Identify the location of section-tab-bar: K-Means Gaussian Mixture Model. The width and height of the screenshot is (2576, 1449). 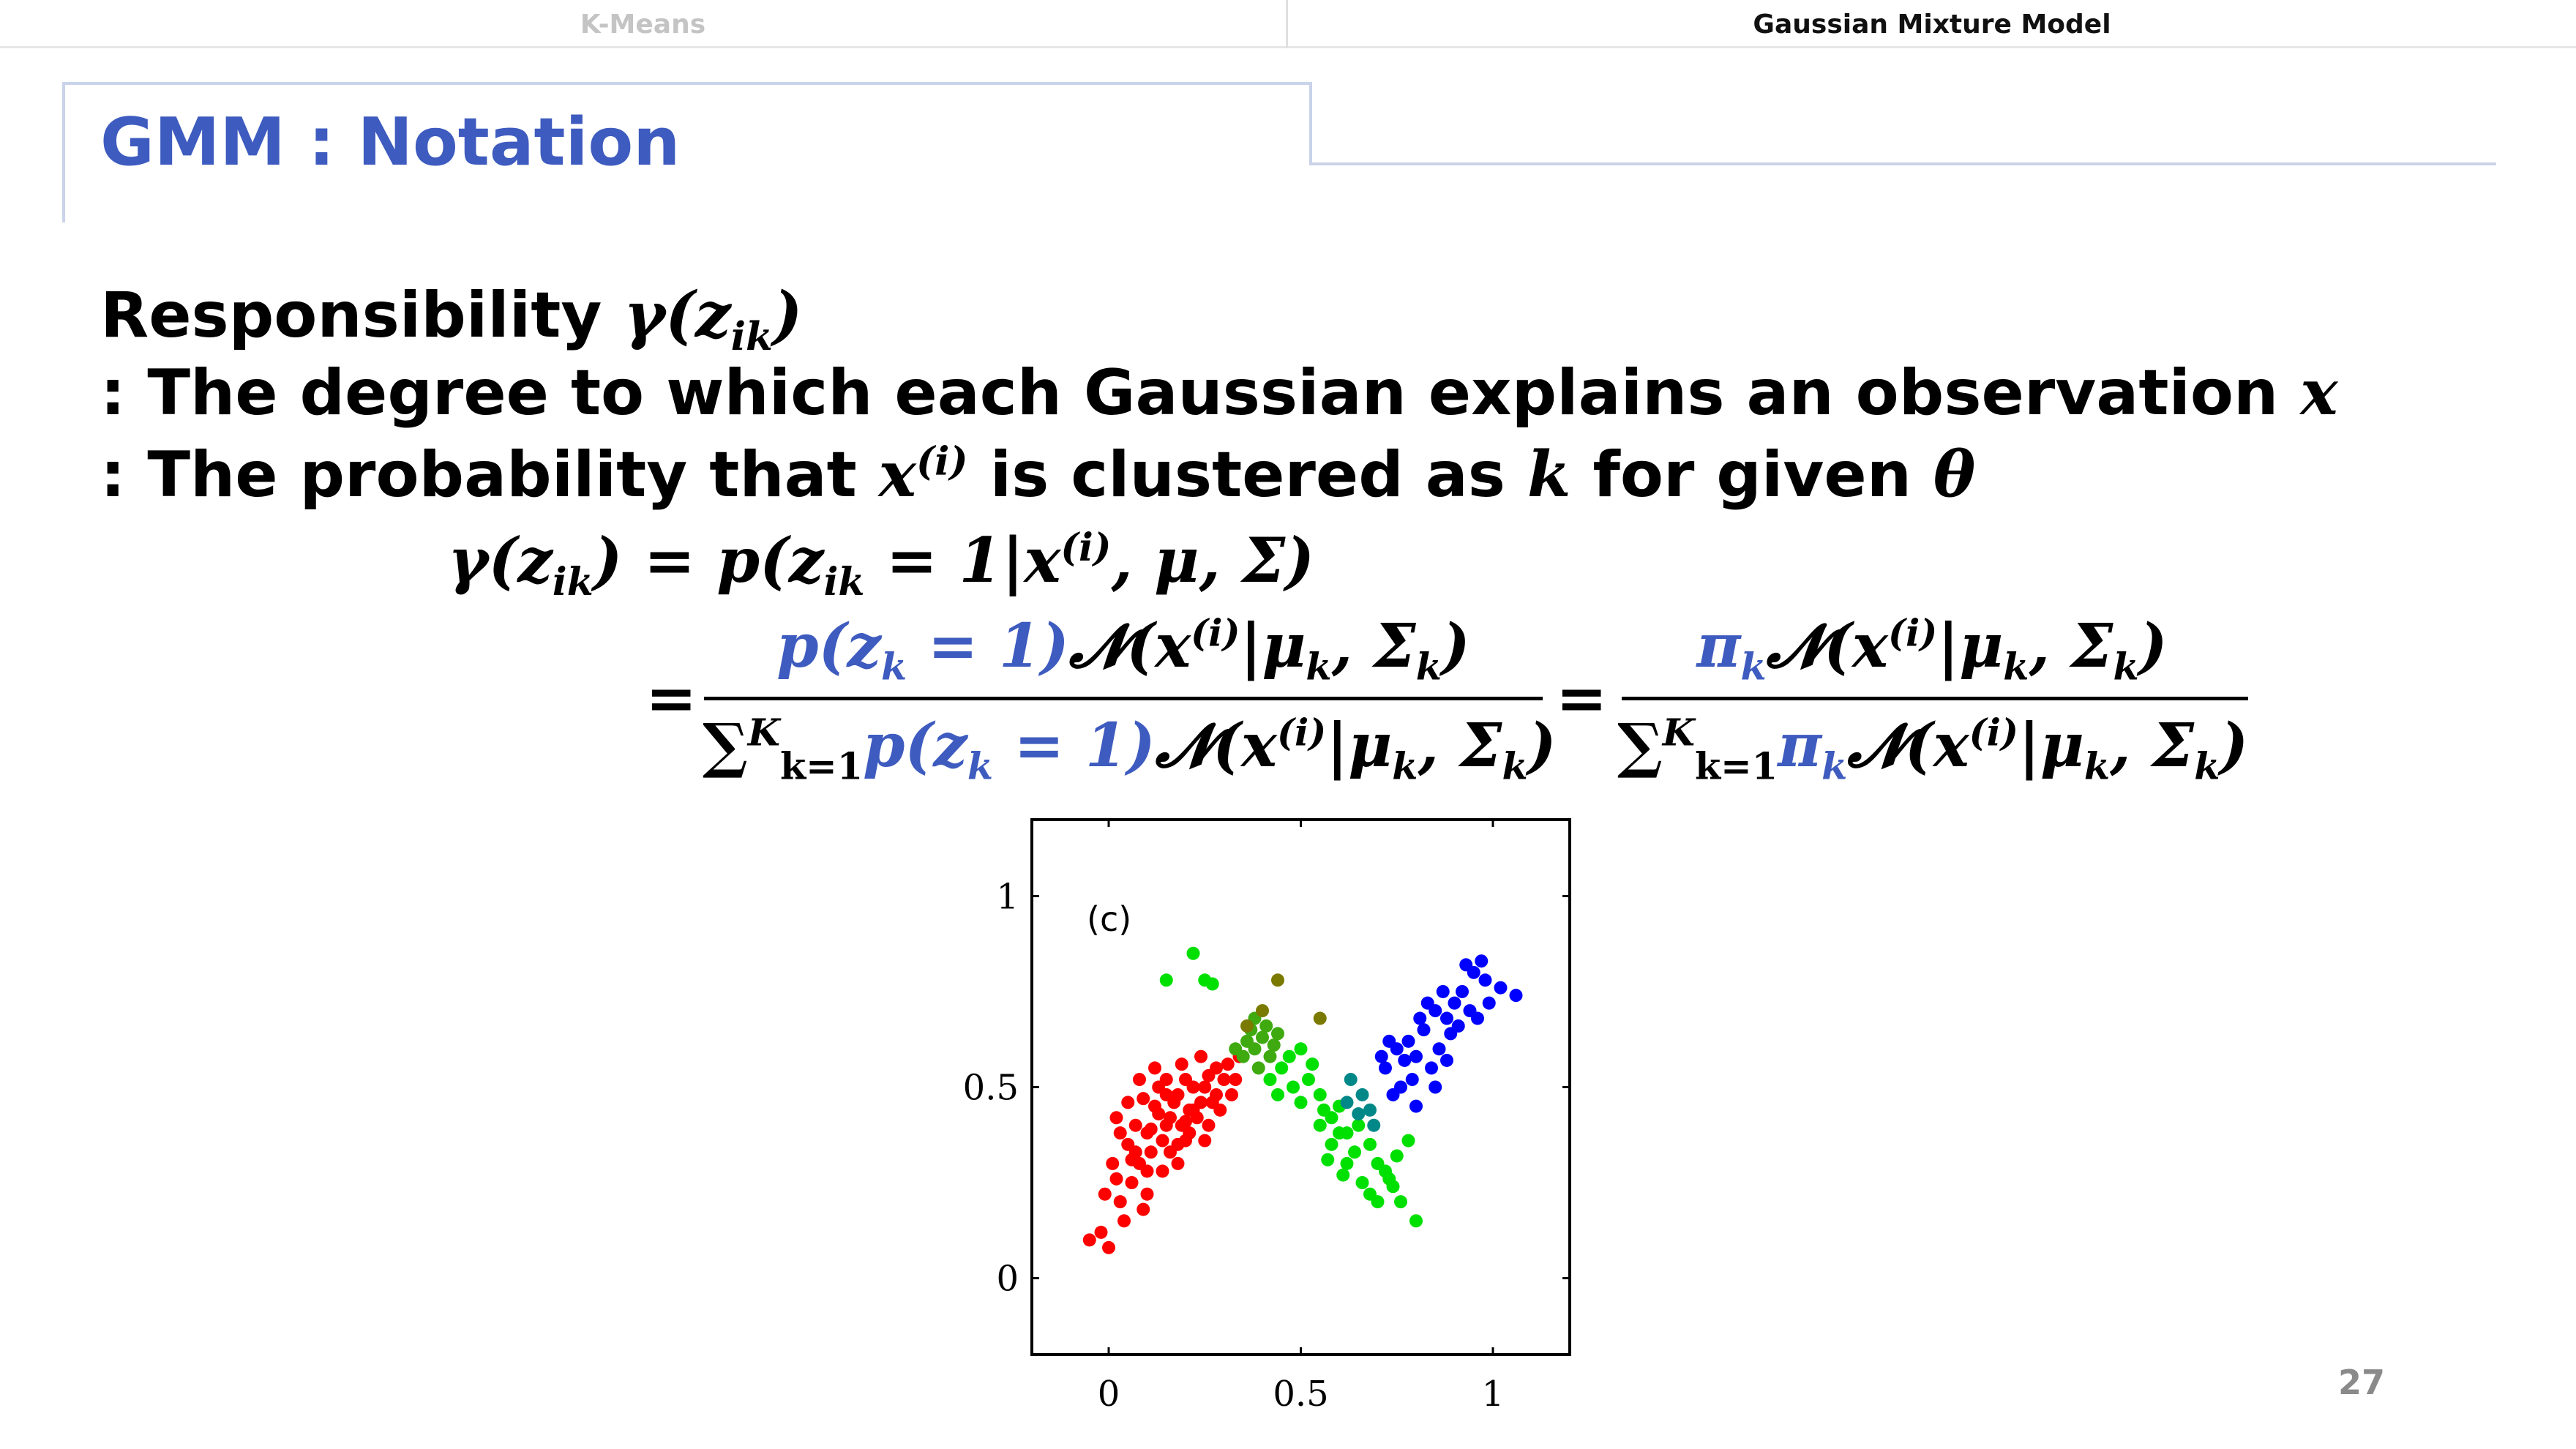
(1288, 24).